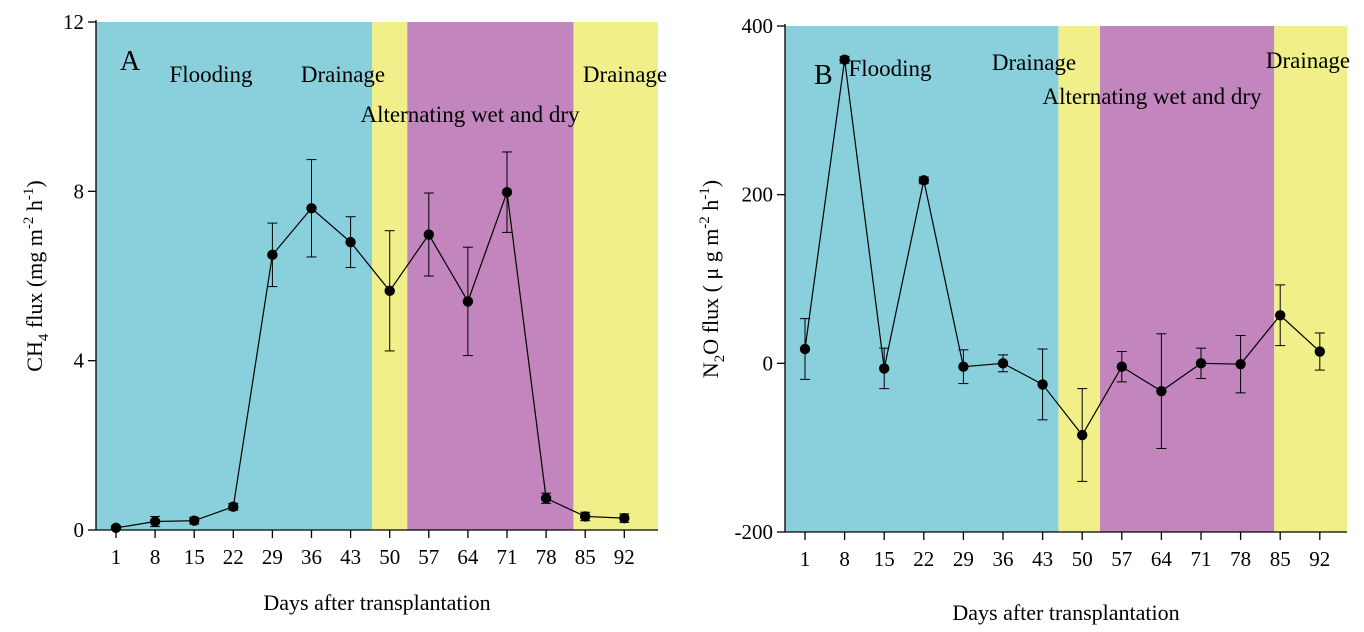 The height and width of the screenshot is (632, 1364). What do you see at coordinates (73, 22) in the screenshot?
I see `y-tick-label: 12` at bounding box center [73, 22].